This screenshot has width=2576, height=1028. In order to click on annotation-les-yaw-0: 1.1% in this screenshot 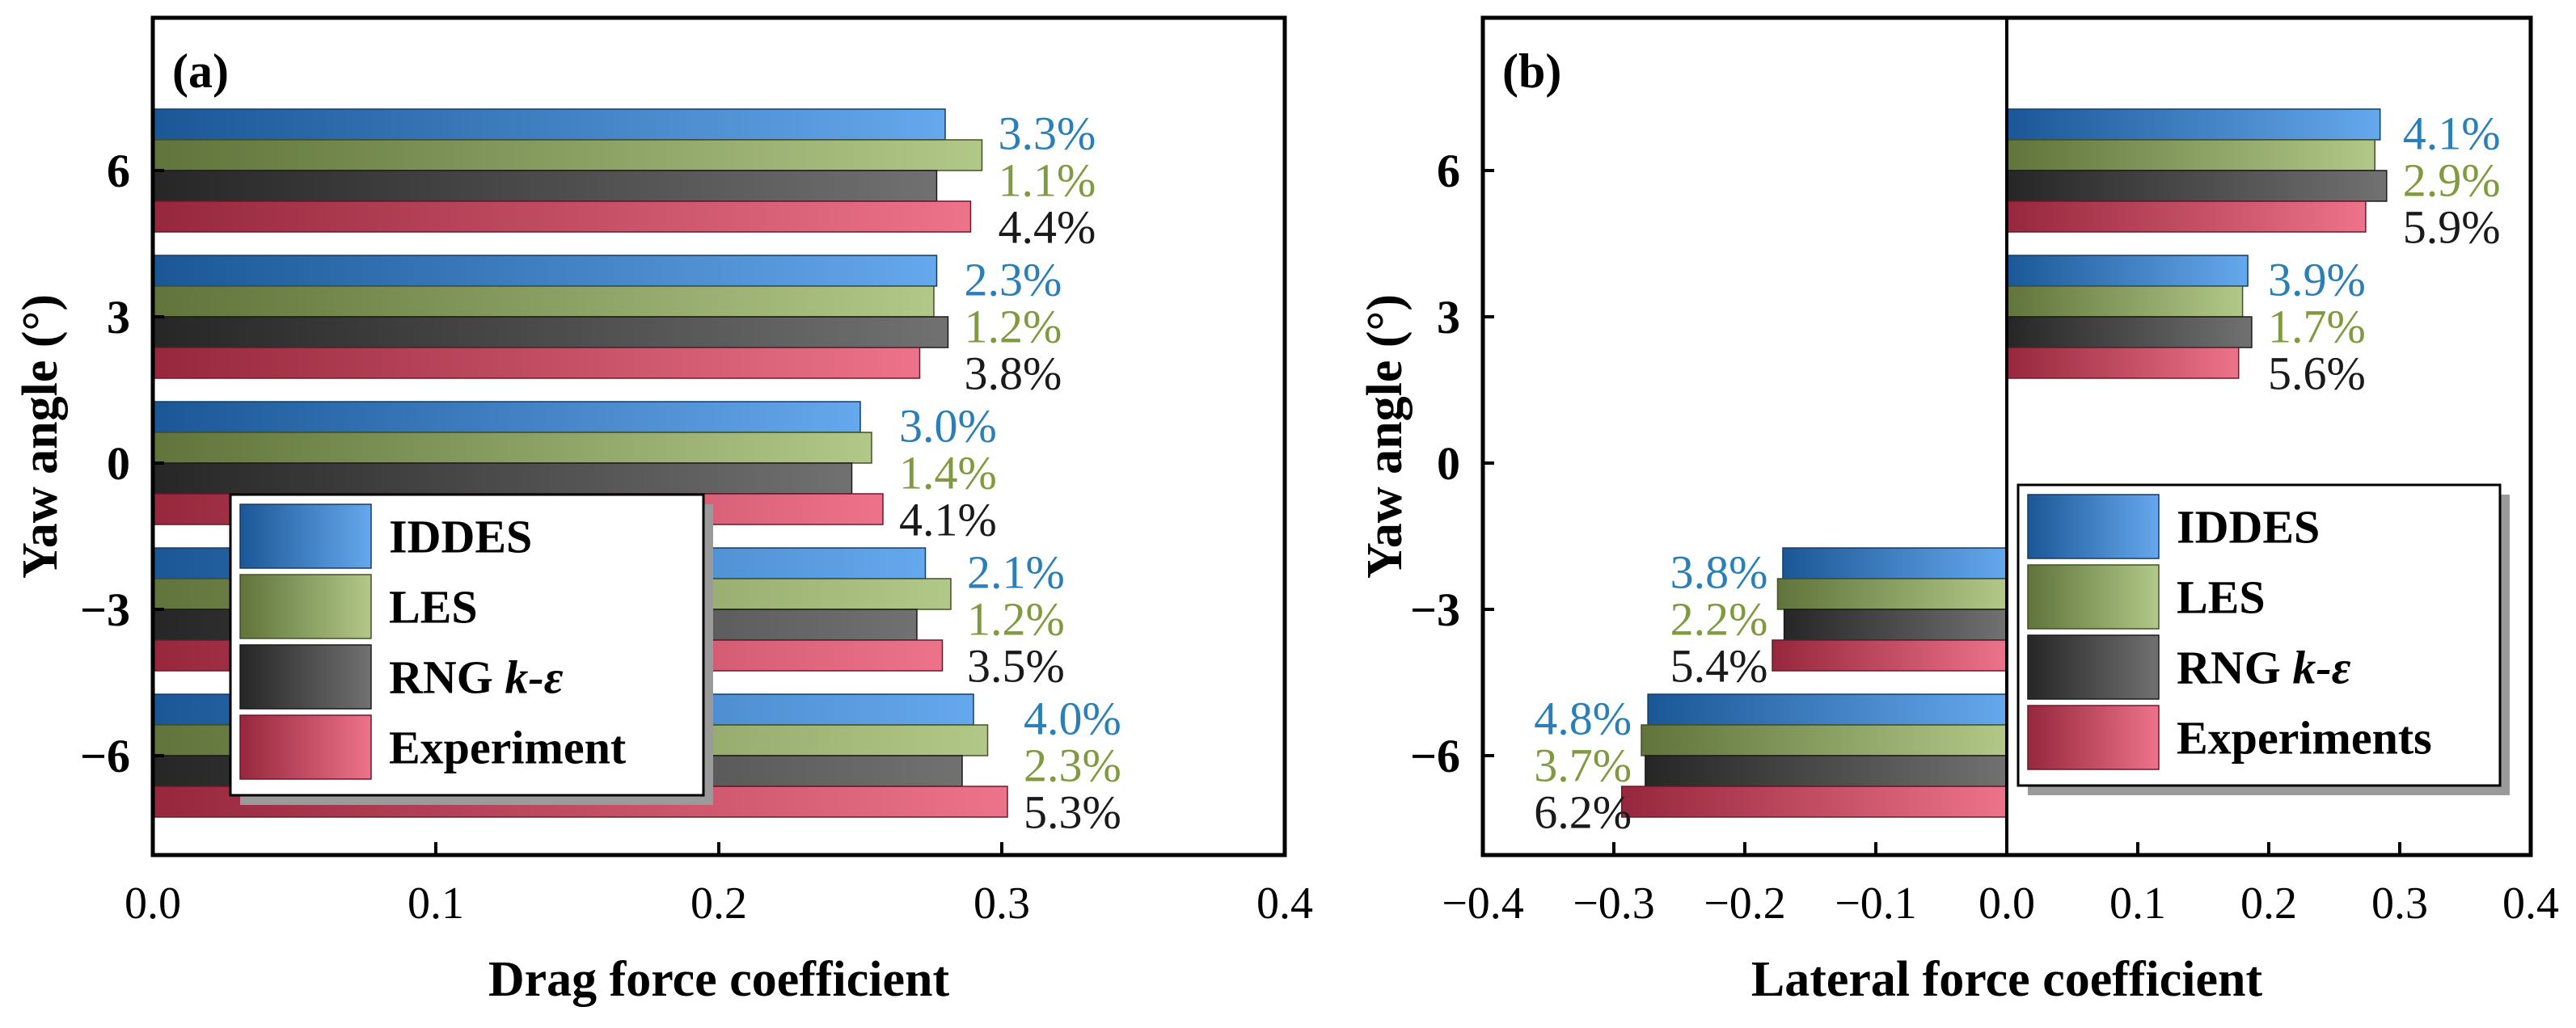, I will do `click(1047, 180)`.